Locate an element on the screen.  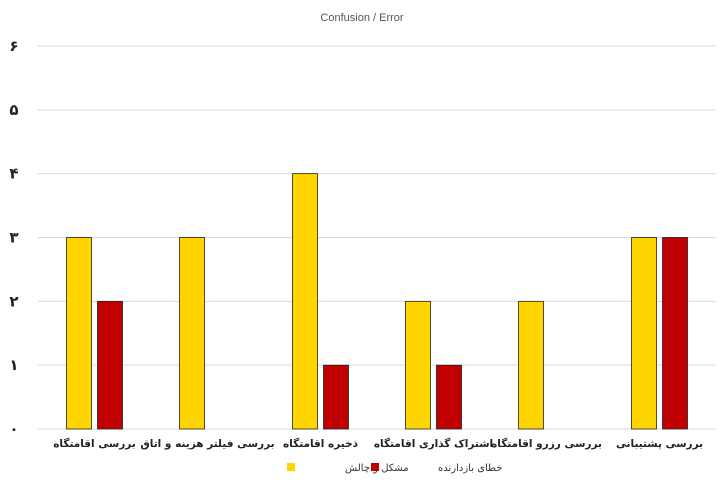
y-tick-label: ۵ is located at coordinates (13, 110).